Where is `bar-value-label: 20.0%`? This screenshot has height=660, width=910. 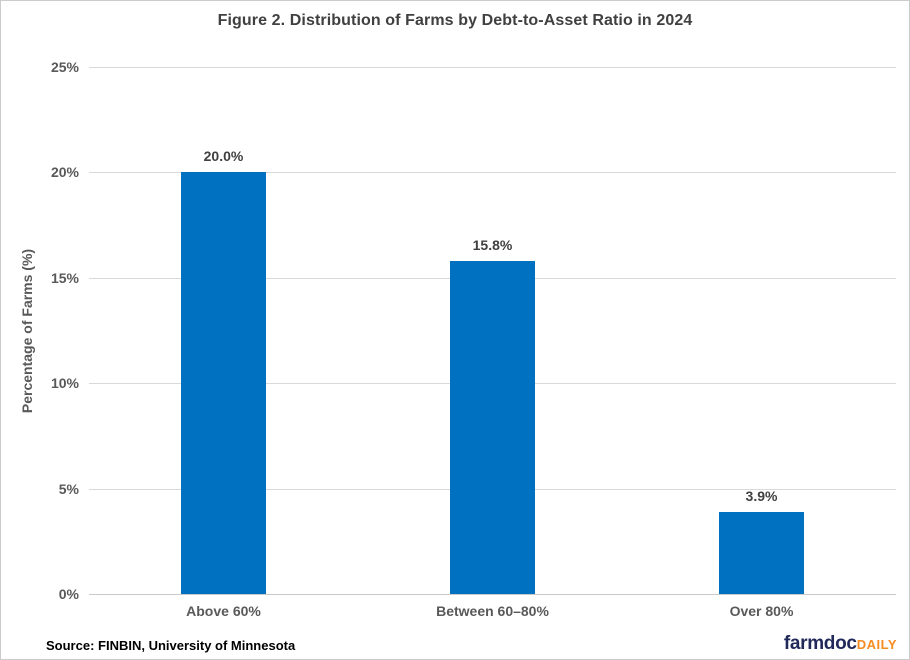
bar-value-label: 20.0% is located at coordinates (223, 156).